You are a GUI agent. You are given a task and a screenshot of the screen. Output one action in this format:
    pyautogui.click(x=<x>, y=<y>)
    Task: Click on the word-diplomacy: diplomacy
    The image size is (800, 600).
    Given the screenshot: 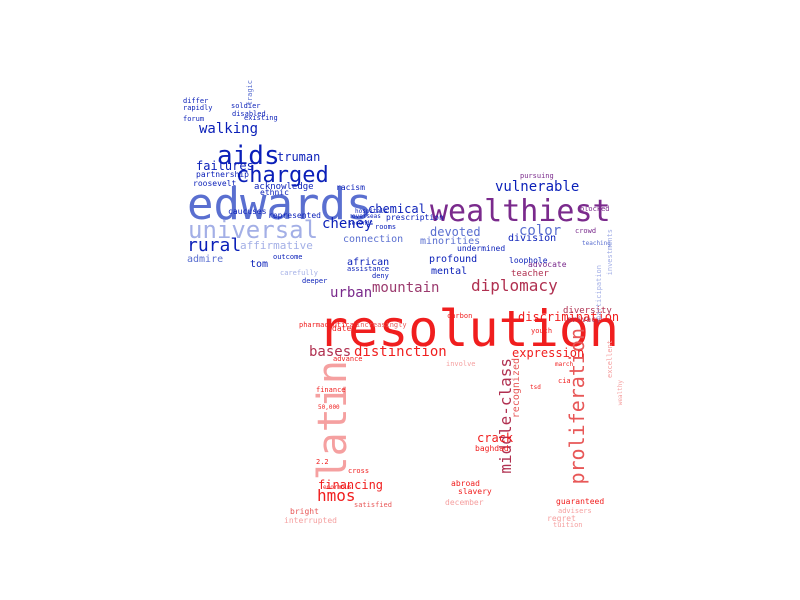 What is the action you would take?
    pyautogui.click(x=514, y=285)
    